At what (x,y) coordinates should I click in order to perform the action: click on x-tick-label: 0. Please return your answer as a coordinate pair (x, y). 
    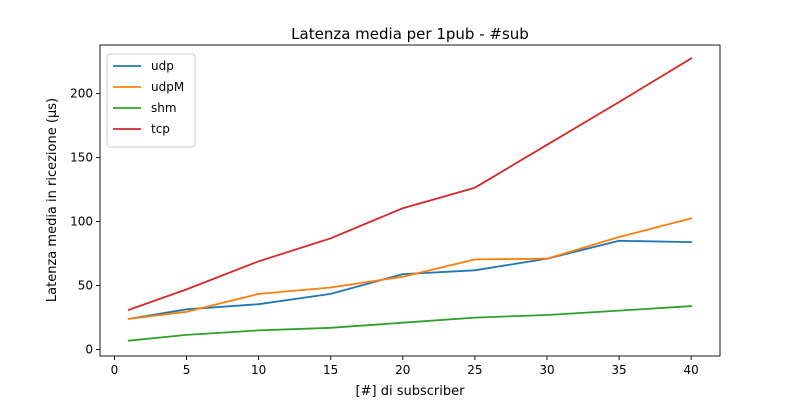
    Looking at the image, I should click on (115, 370).